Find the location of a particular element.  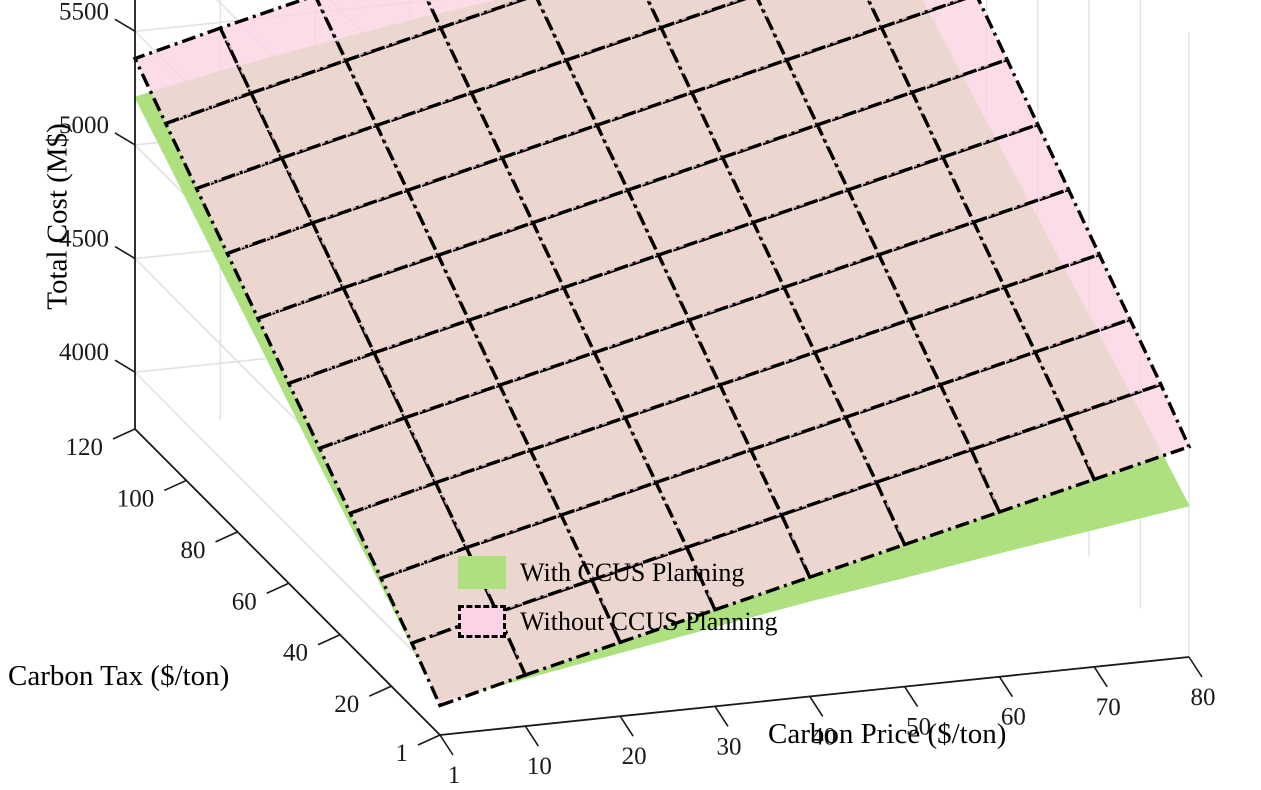

z-axis-title: Total Cost (M$) is located at coordinates (57, 216).